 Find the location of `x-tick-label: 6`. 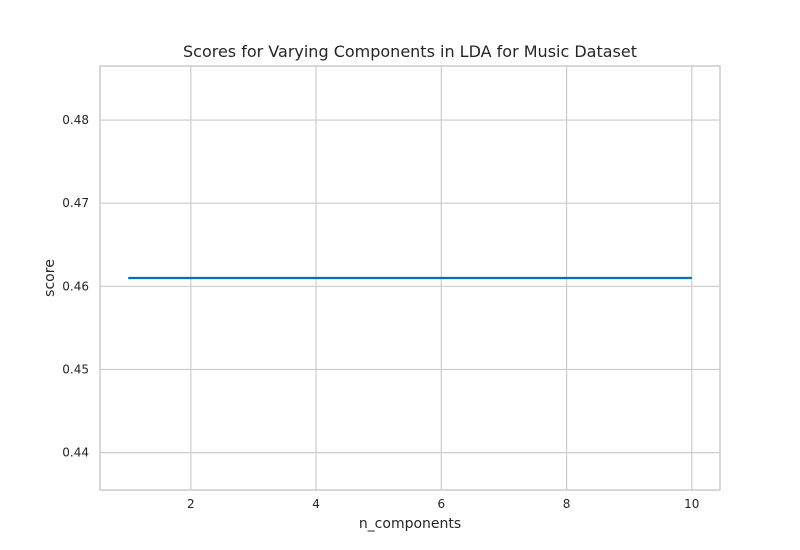

x-tick-label: 6 is located at coordinates (441, 504).